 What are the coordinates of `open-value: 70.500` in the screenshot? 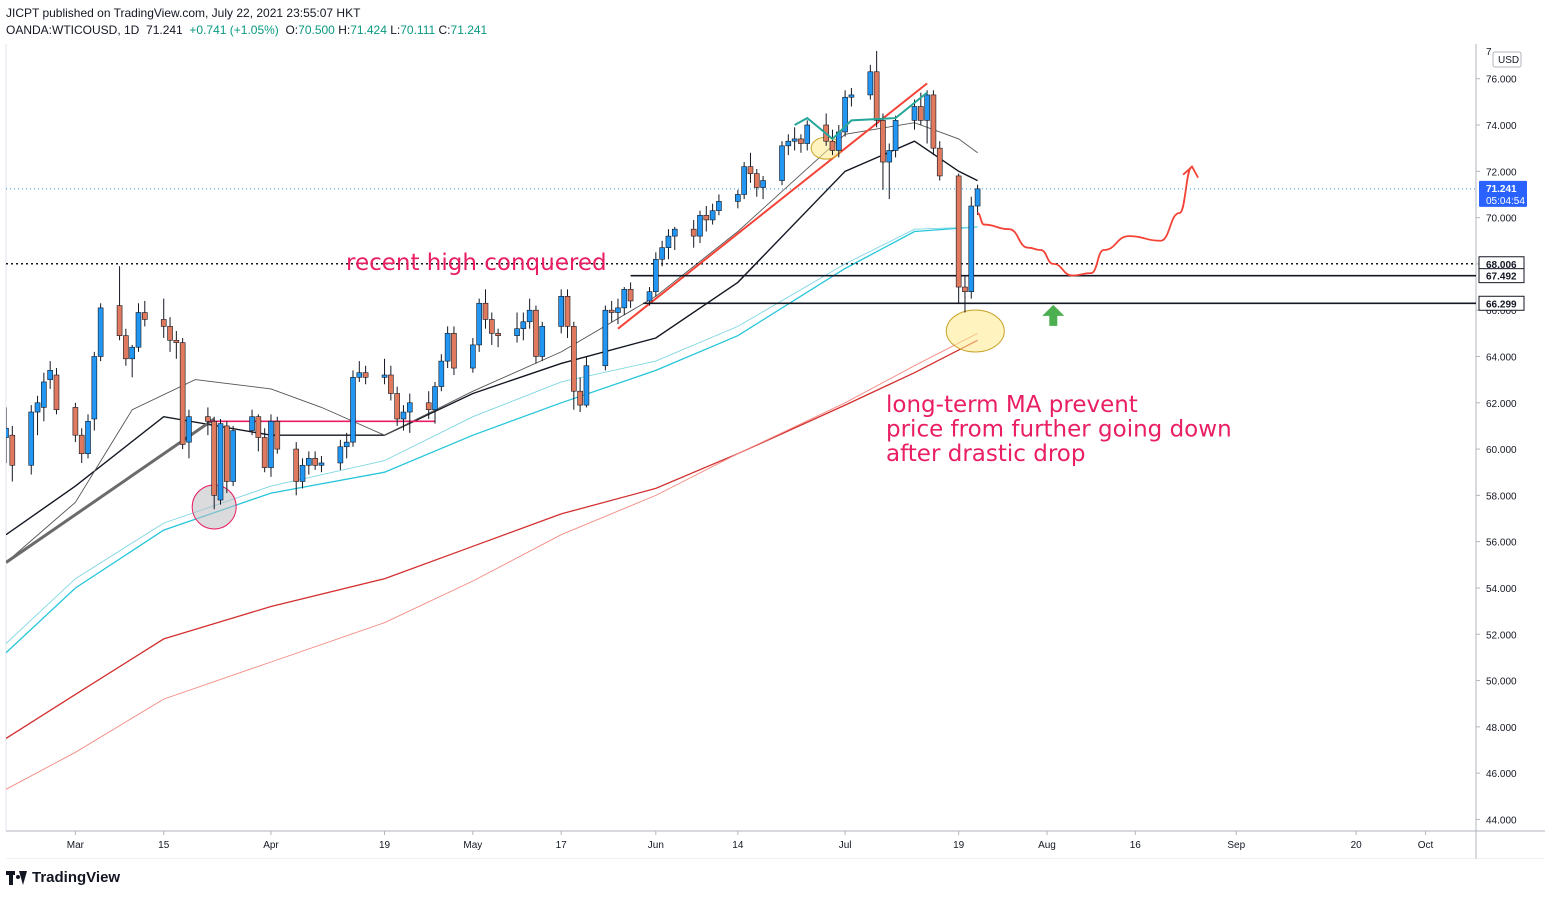 It's located at (316, 30).